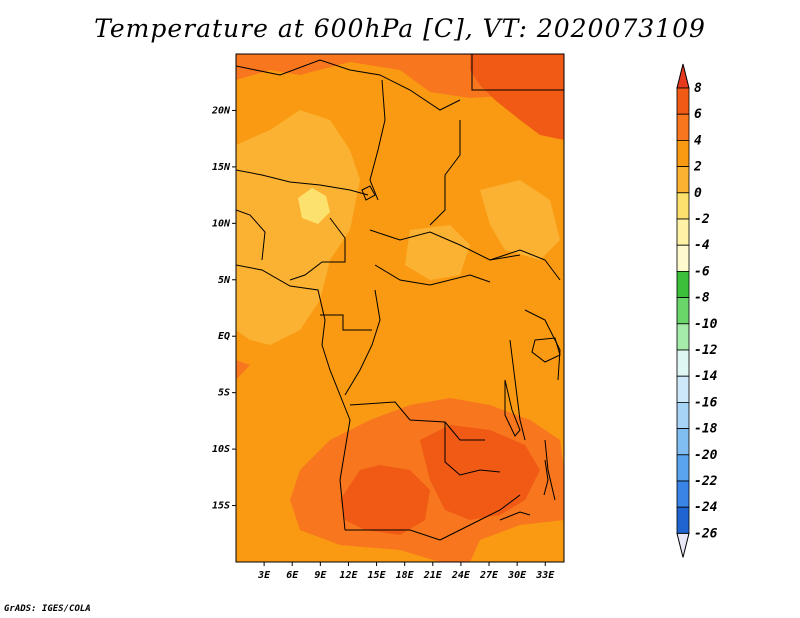 The height and width of the screenshot is (618, 800). What do you see at coordinates (368, 193) in the screenshot?
I see `lake-chad` at bounding box center [368, 193].